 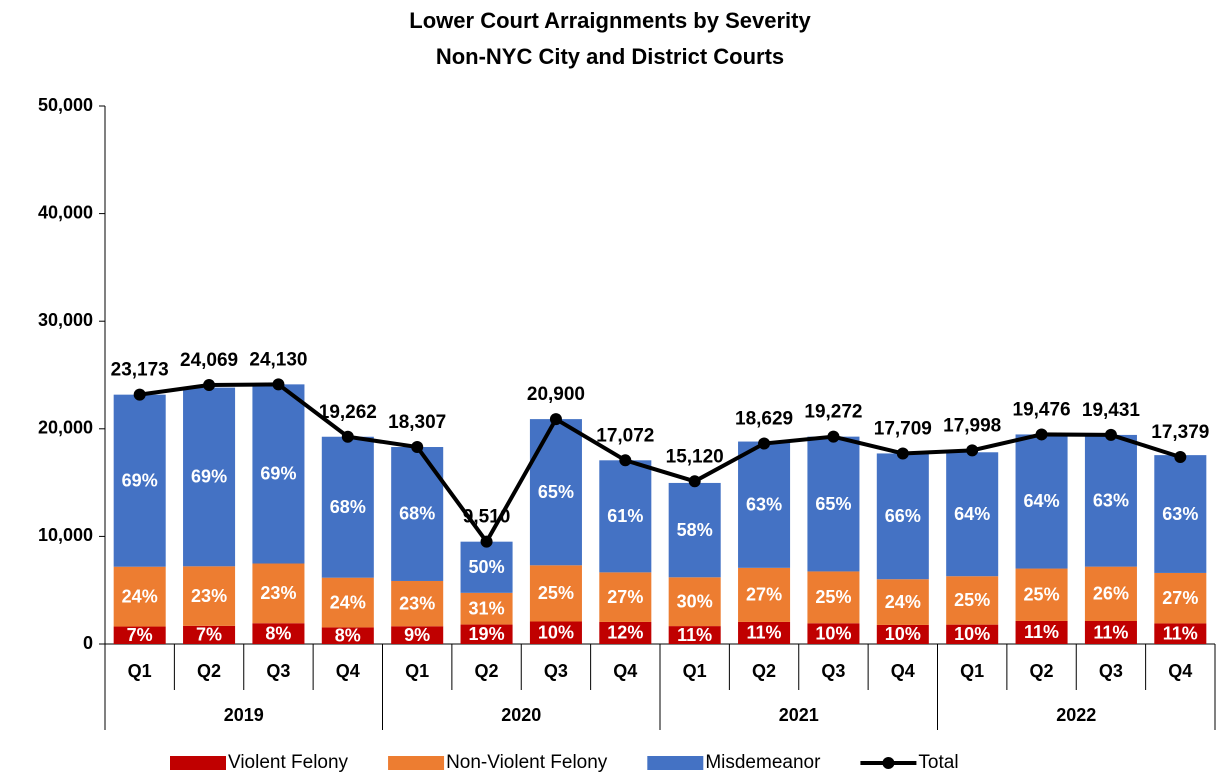 What do you see at coordinates (65, 105) in the screenshot?
I see `y-tick-label: 50,000` at bounding box center [65, 105].